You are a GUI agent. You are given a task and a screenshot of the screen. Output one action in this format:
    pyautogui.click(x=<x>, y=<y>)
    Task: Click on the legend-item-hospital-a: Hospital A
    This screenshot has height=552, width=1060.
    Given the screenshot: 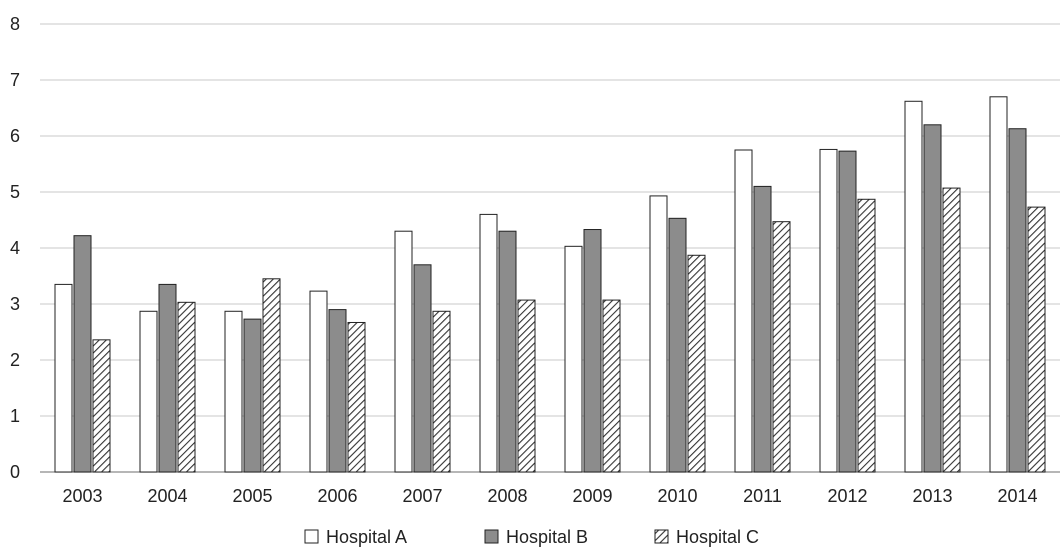 What is the action you would take?
    pyautogui.click(x=355, y=537)
    